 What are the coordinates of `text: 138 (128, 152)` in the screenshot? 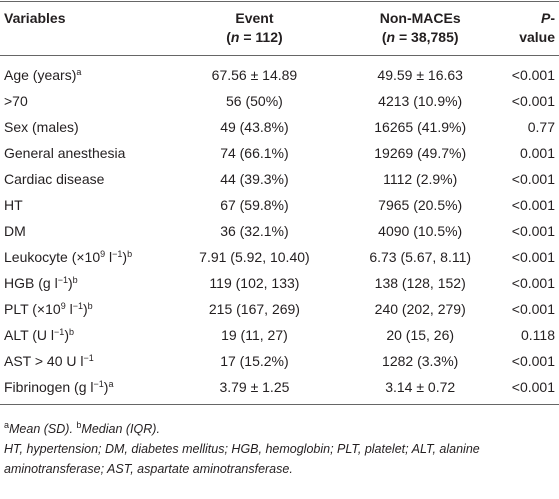 It's located at (420, 283).